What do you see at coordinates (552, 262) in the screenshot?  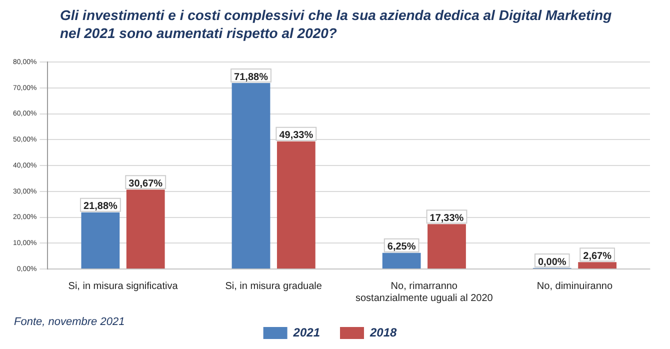 I see `data-label: 0,00%` at bounding box center [552, 262].